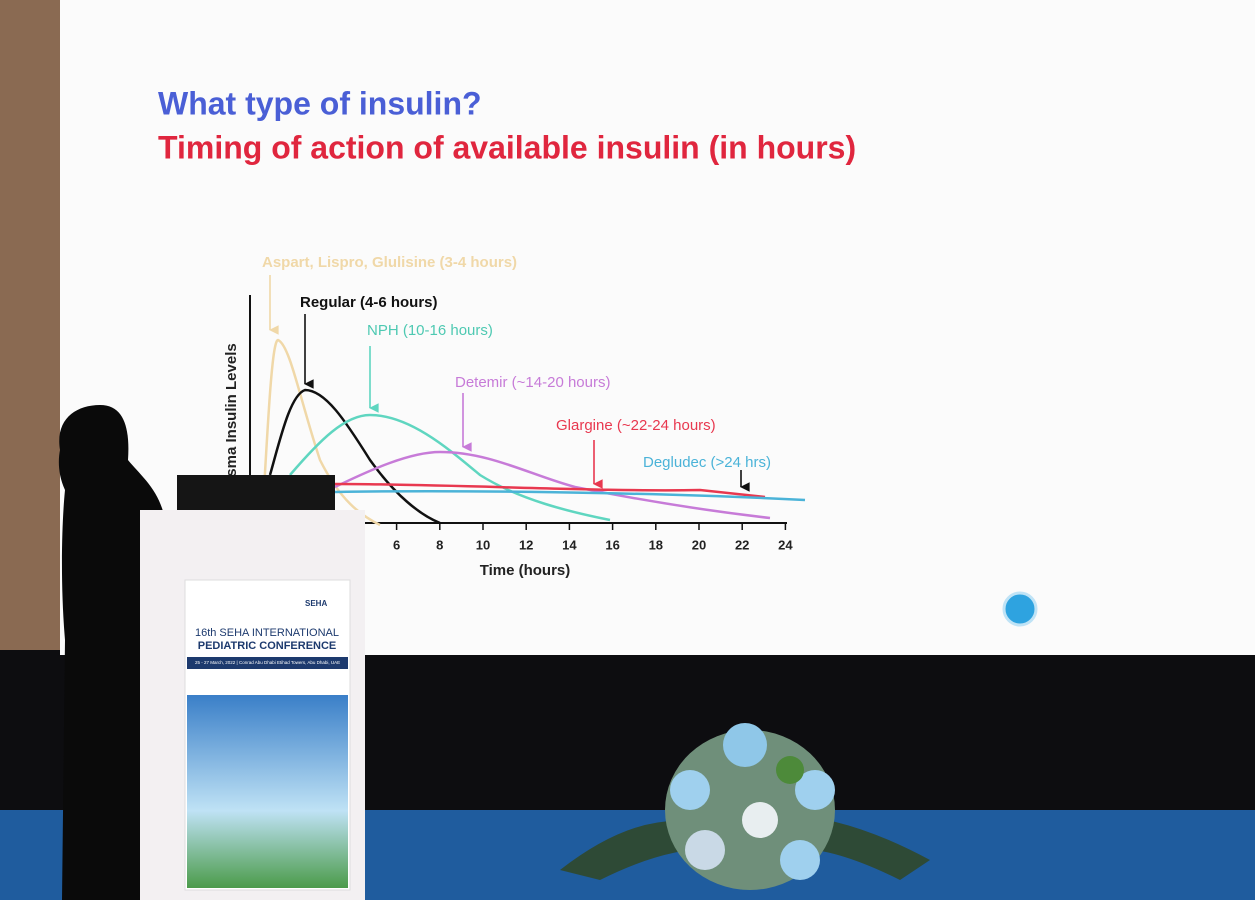  I want to click on arrows, so click(509, 383).